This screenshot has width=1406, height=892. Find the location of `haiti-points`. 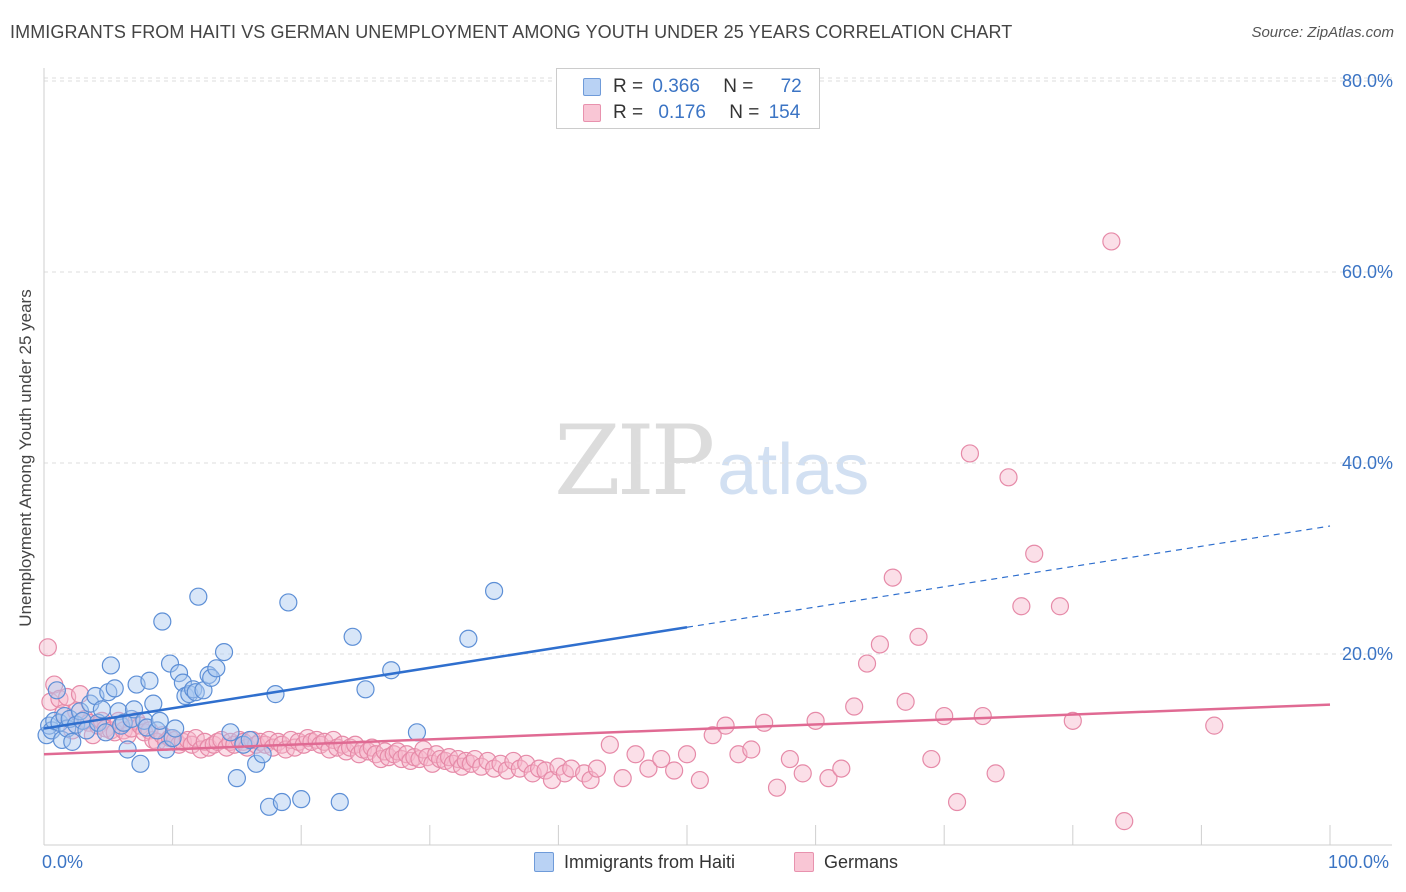

haiti-points is located at coordinates (270, 698).